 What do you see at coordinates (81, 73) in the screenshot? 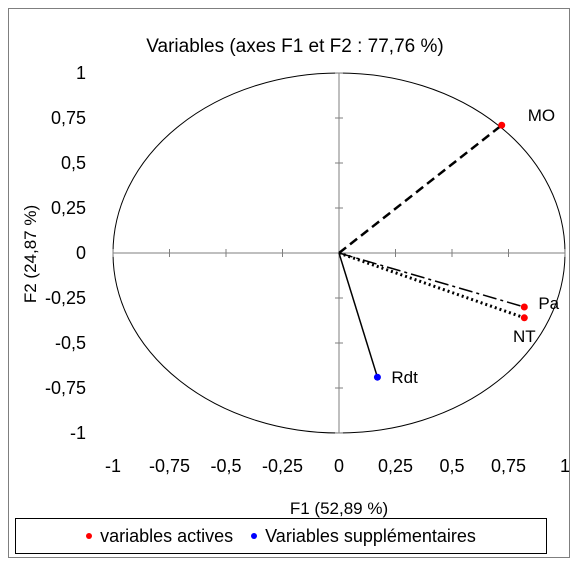
I see `y-tick-label: 1` at bounding box center [81, 73].